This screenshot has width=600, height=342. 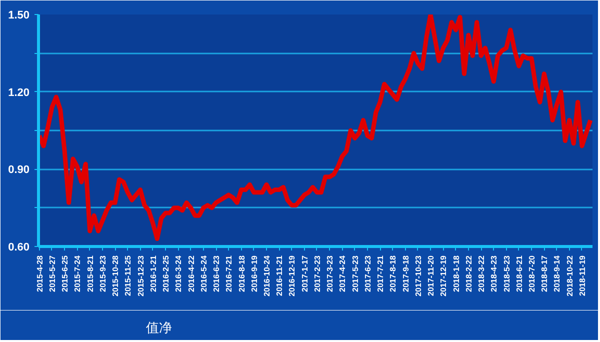 What do you see at coordinates (569, 275) in the screenshot?
I see `x-tick-label: 2018-10-22` at bounding box center [569, 275].